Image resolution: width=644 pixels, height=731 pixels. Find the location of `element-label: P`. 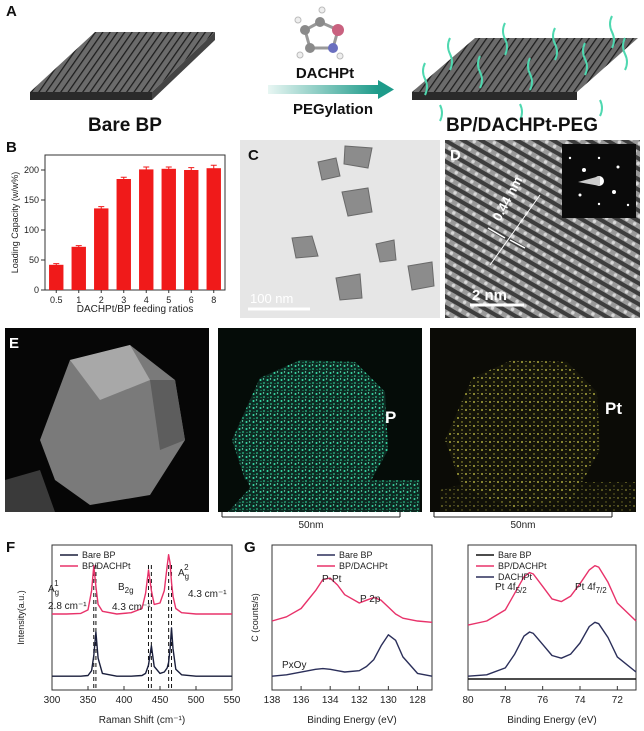

element-label: P is located at coordinates (390, 417).